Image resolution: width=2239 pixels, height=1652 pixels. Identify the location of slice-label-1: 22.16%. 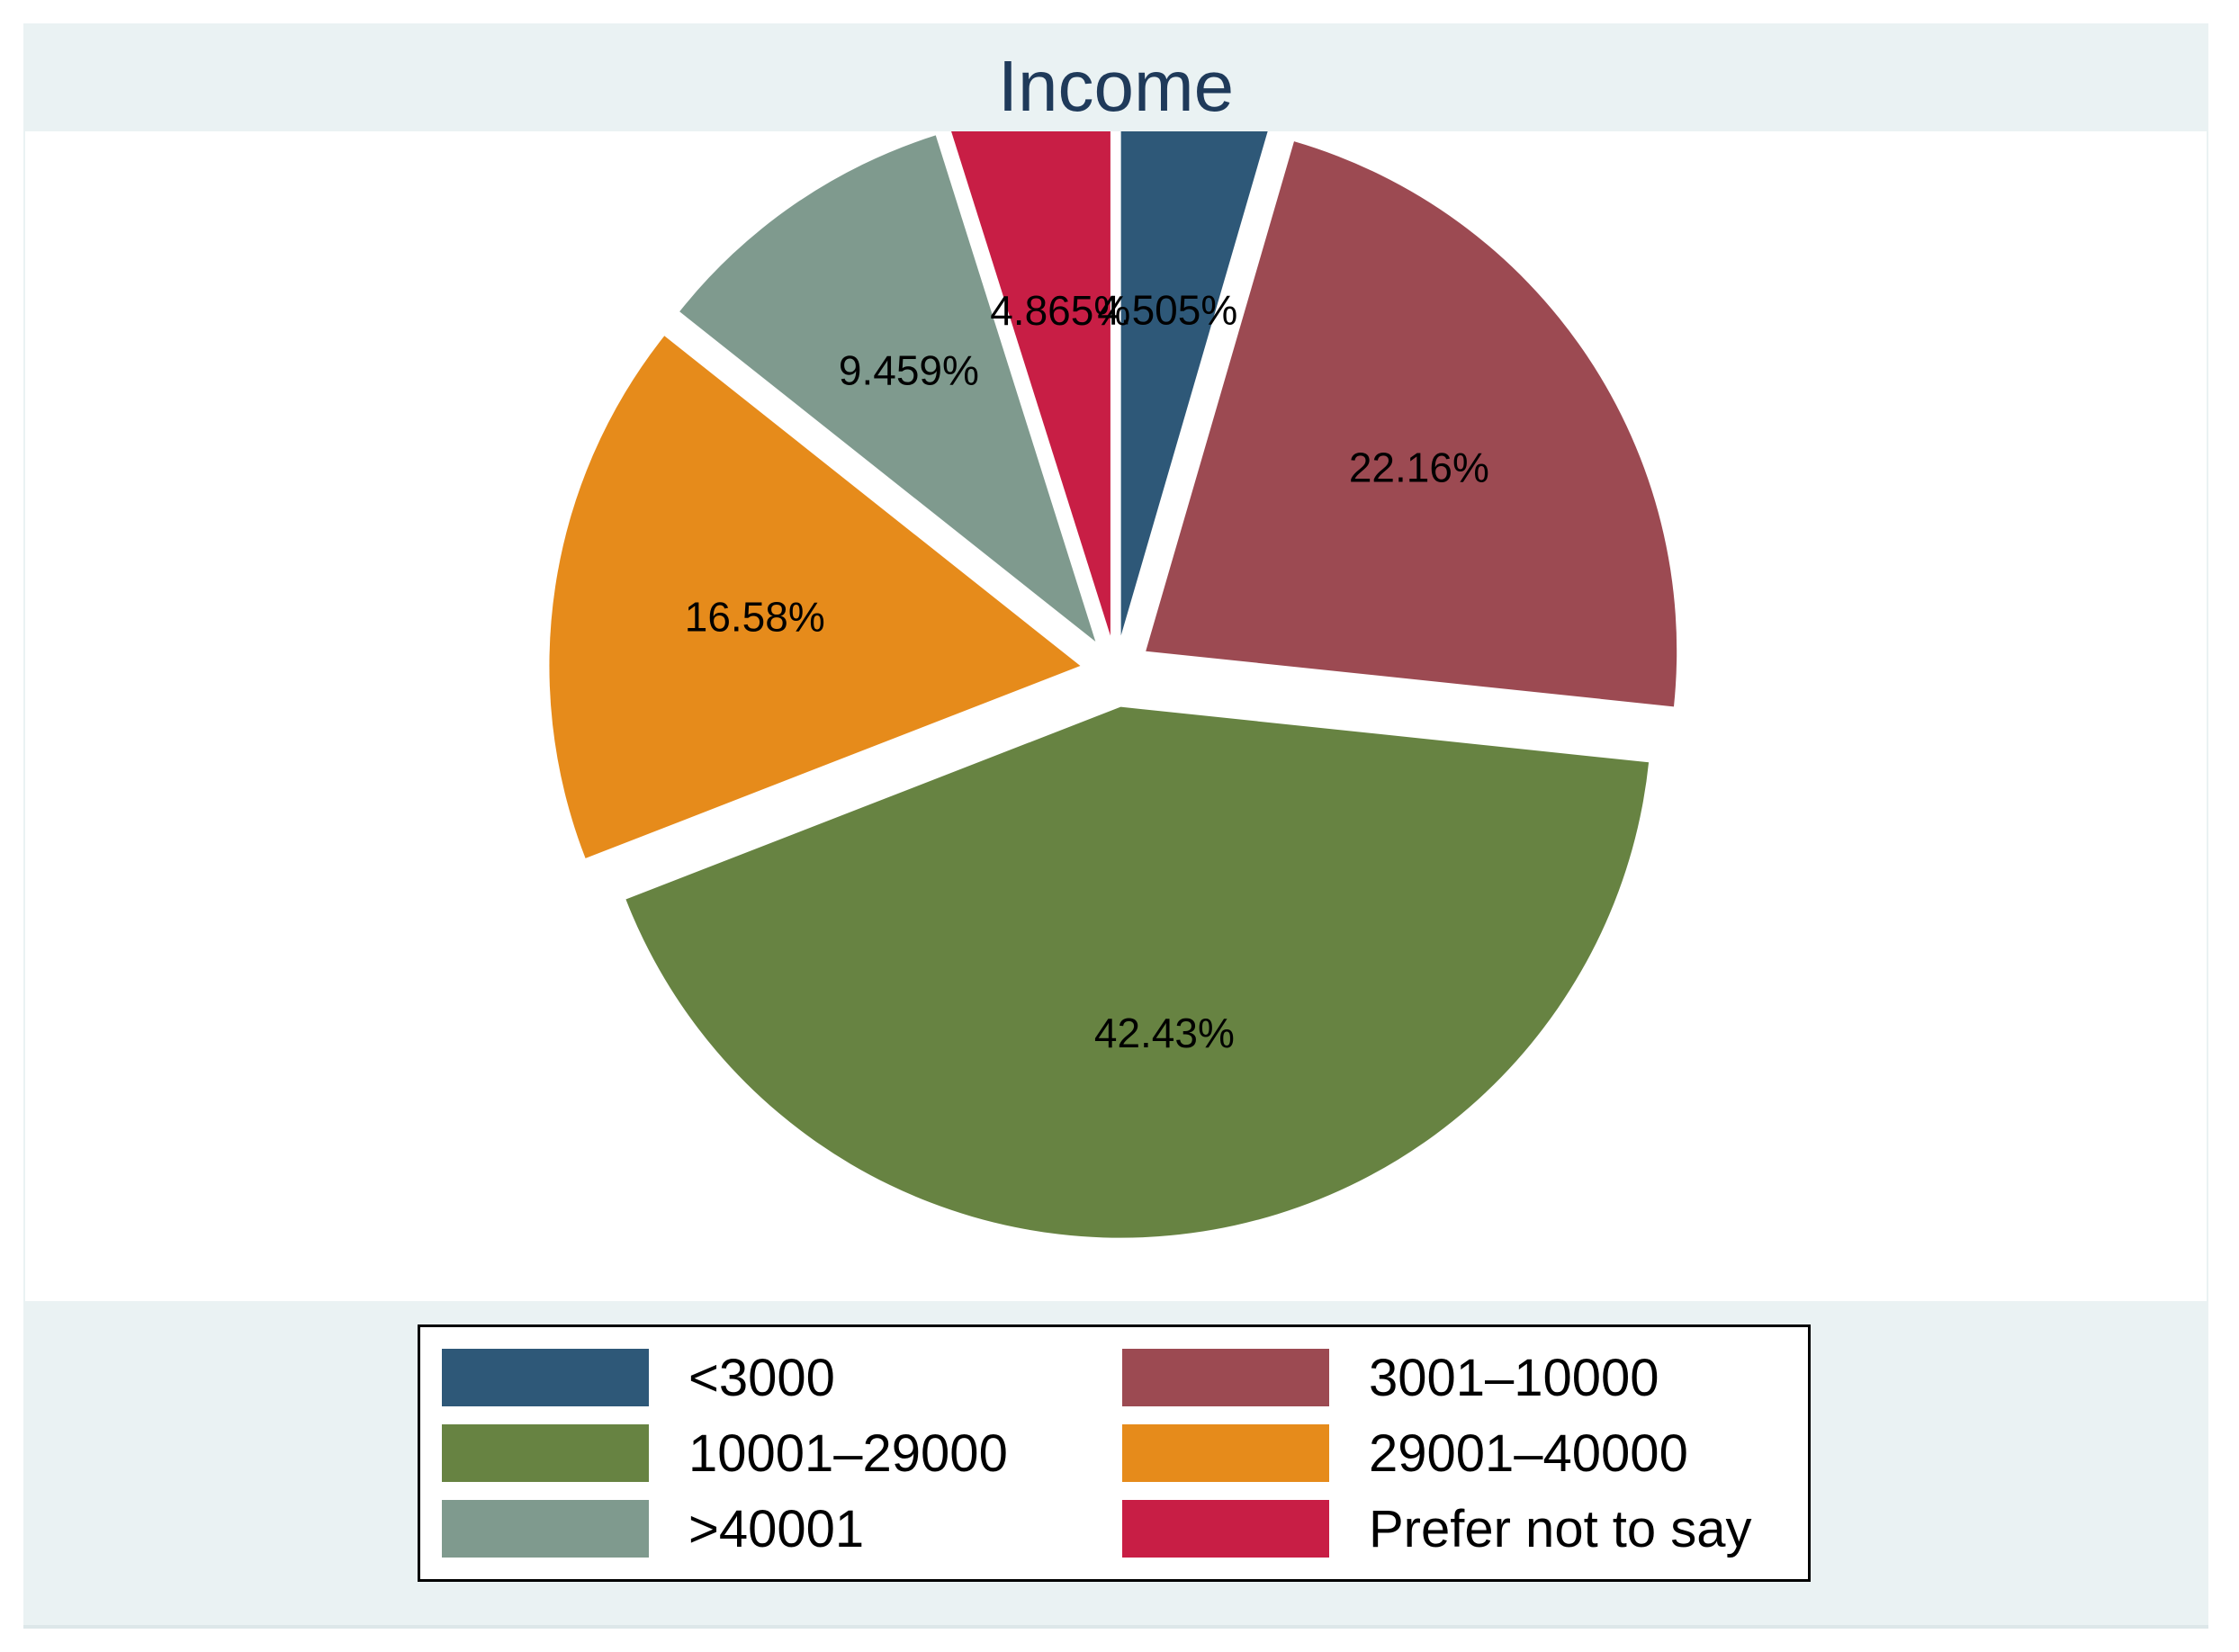
(1419, 467).